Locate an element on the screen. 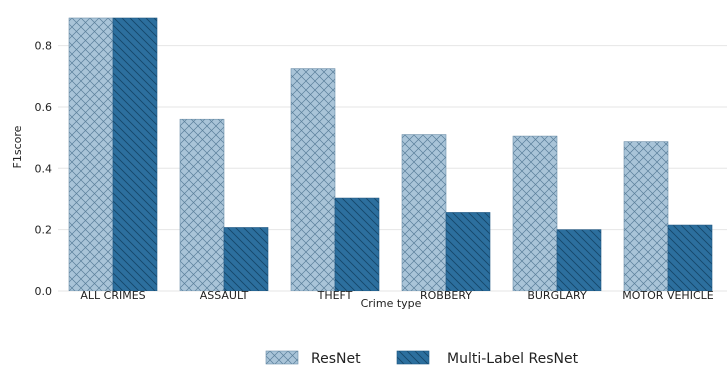 The width and height of the screenshot is (727, 365). legend-label: ResNet is located at coordinates (336, 358).